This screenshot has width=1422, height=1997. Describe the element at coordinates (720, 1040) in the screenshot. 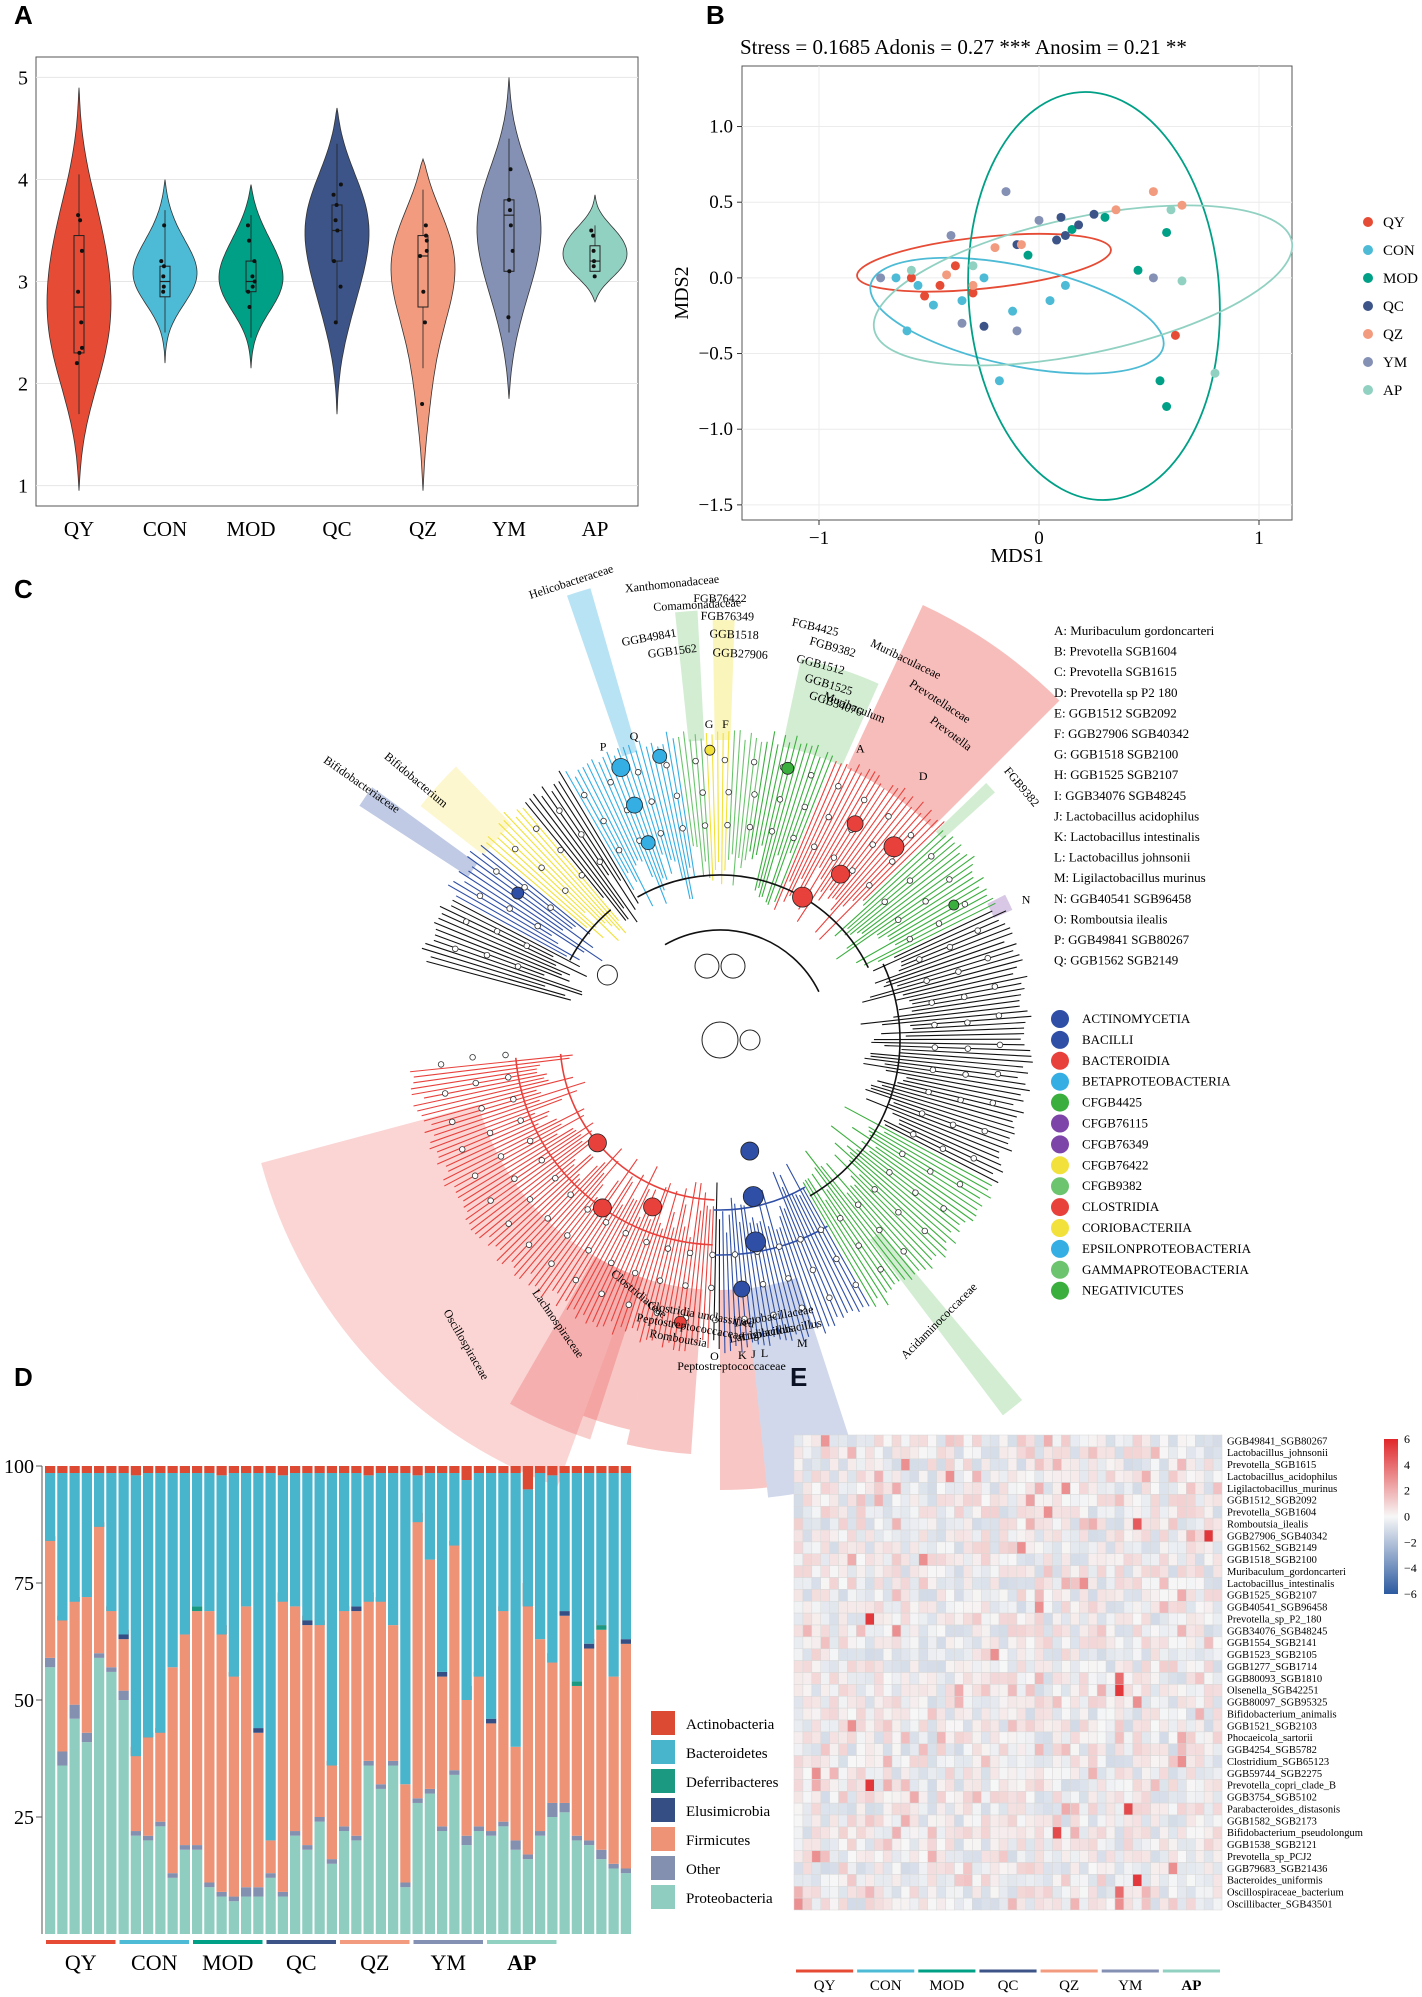

I see `root-node` at that location.